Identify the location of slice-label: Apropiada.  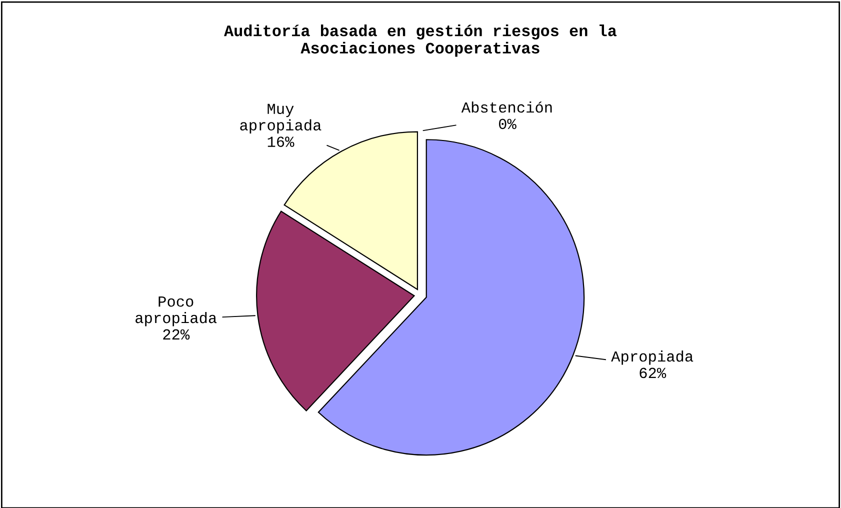
(652, 357).